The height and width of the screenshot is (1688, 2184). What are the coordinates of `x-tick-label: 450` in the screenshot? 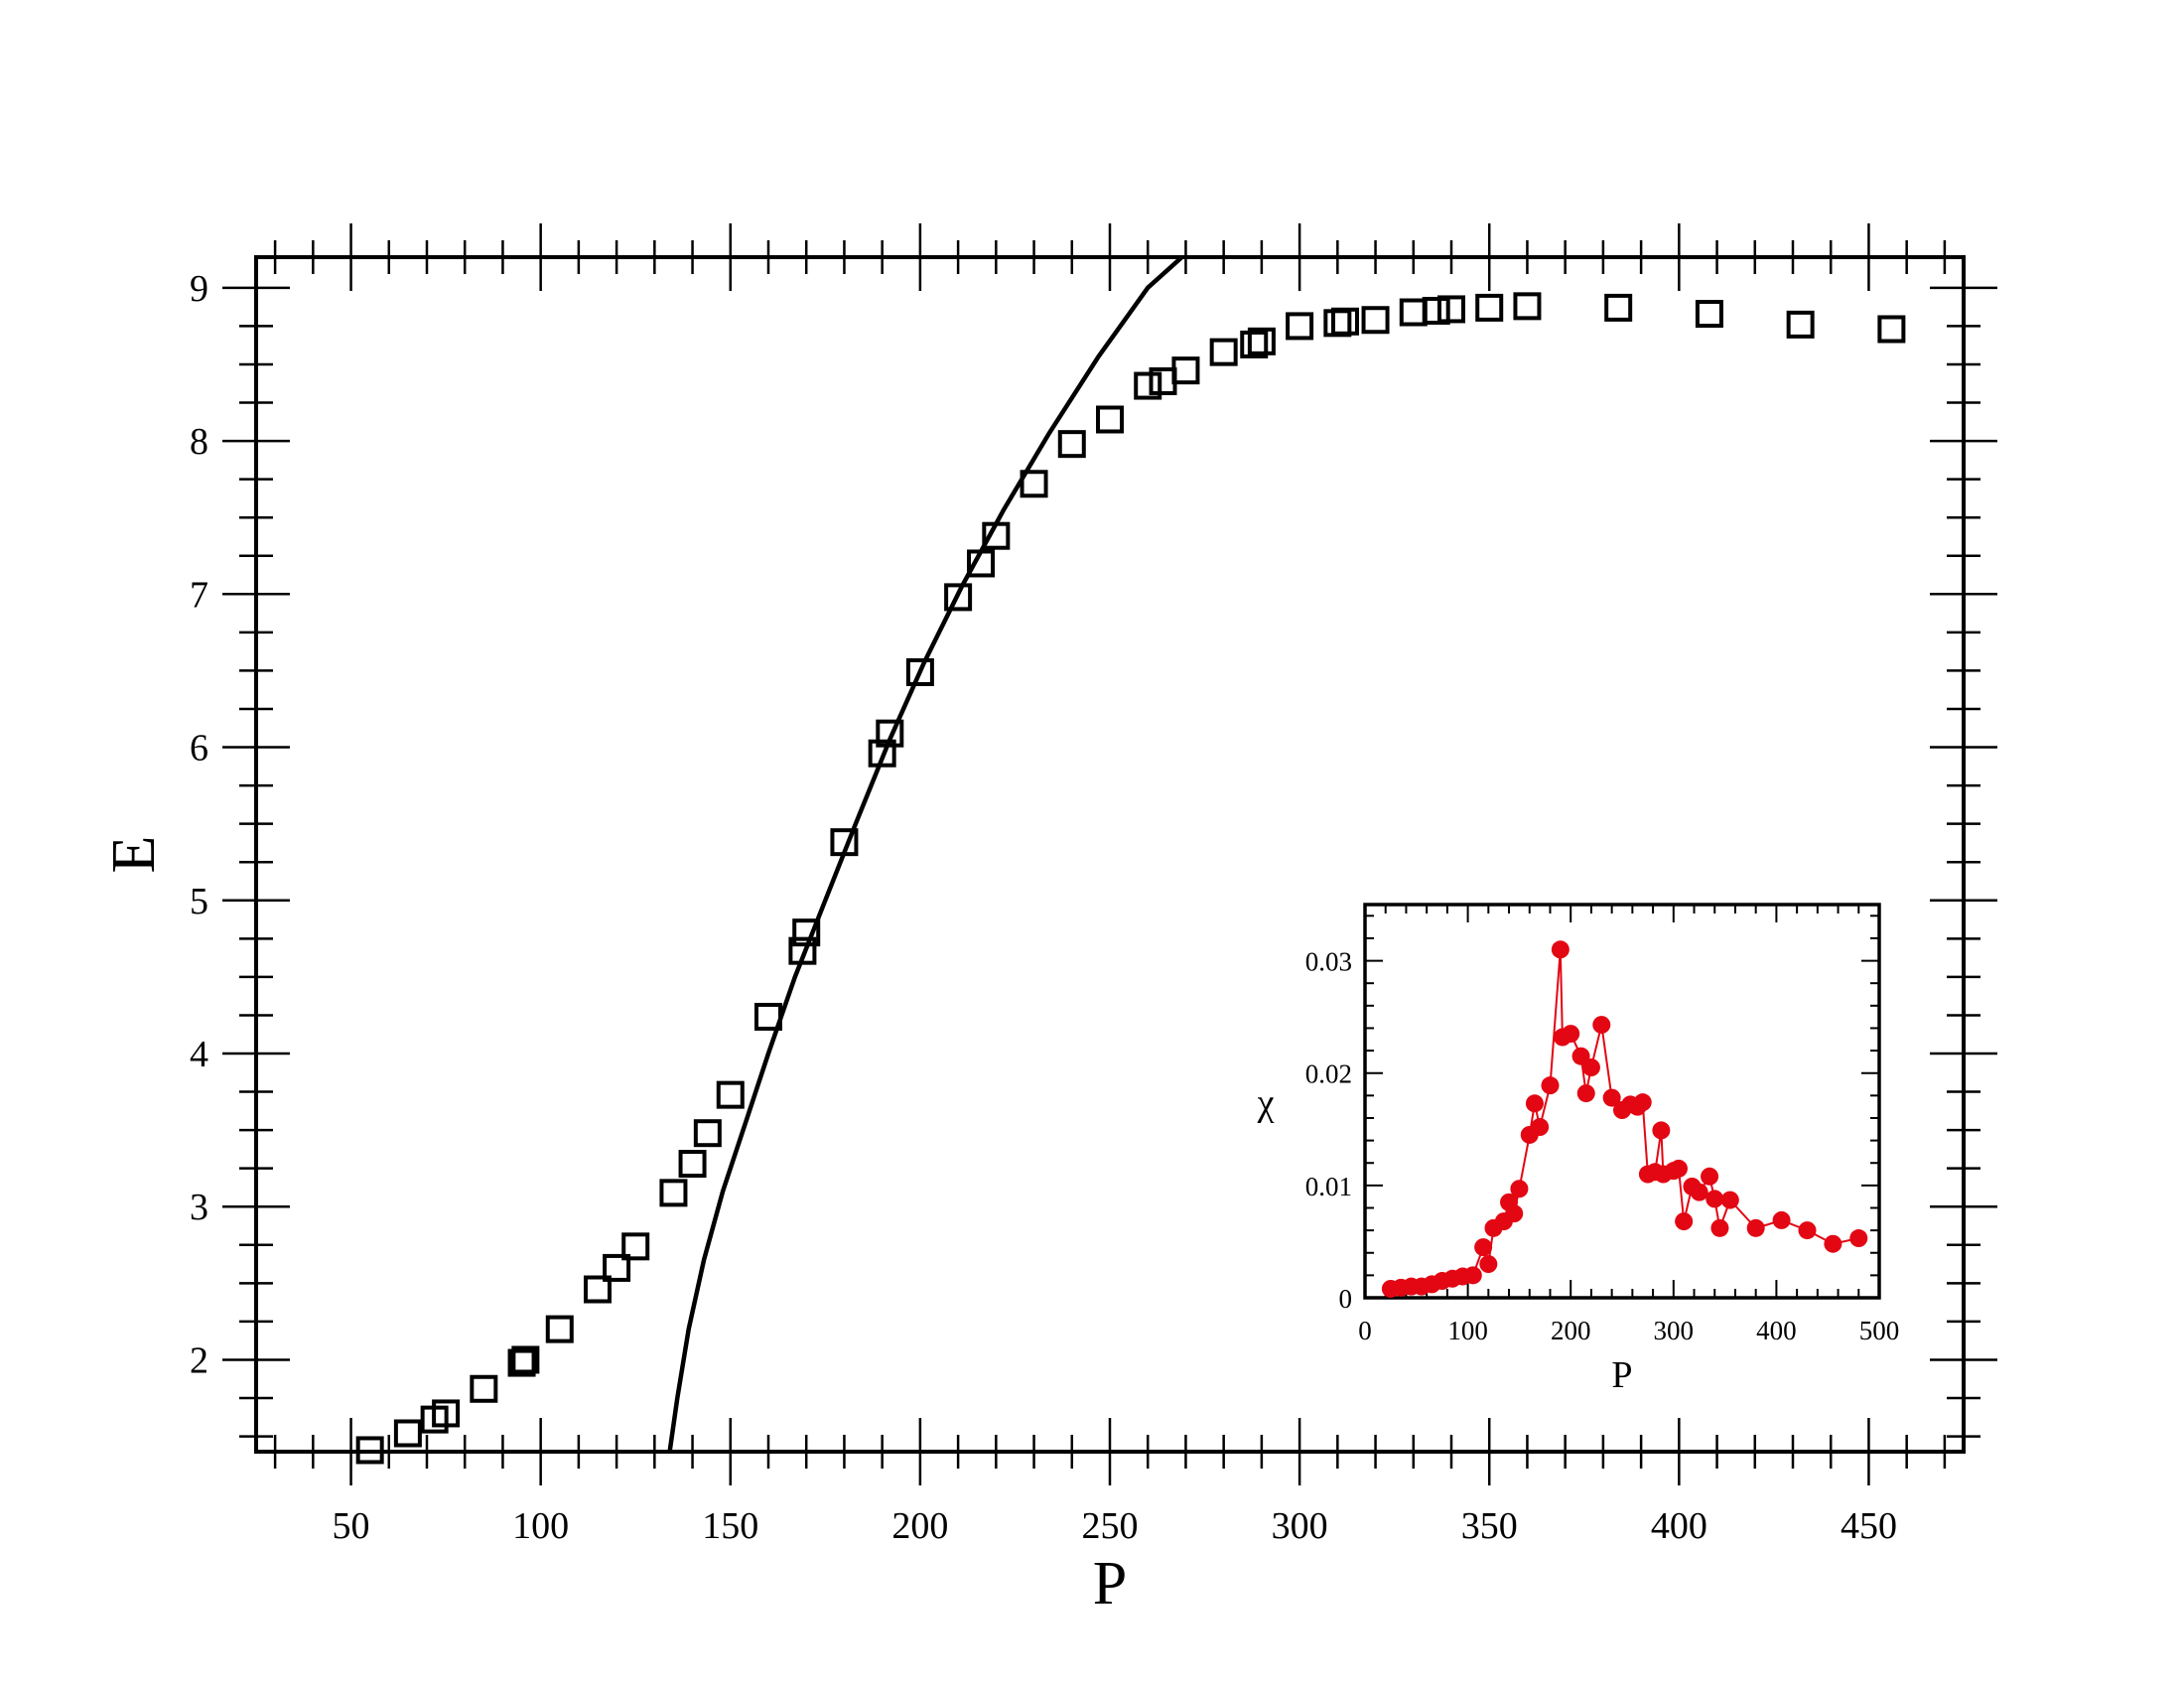 It's located at (1869, 1526).